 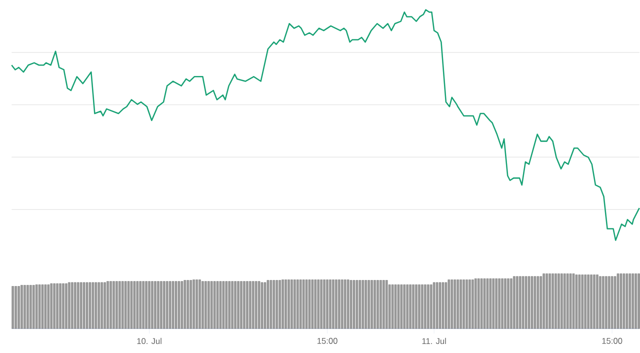 What do you see at coordinates (434, 341) in the screenshot?
I see `x-tick-label: 11. Jul` at bounding box center [434, 341].